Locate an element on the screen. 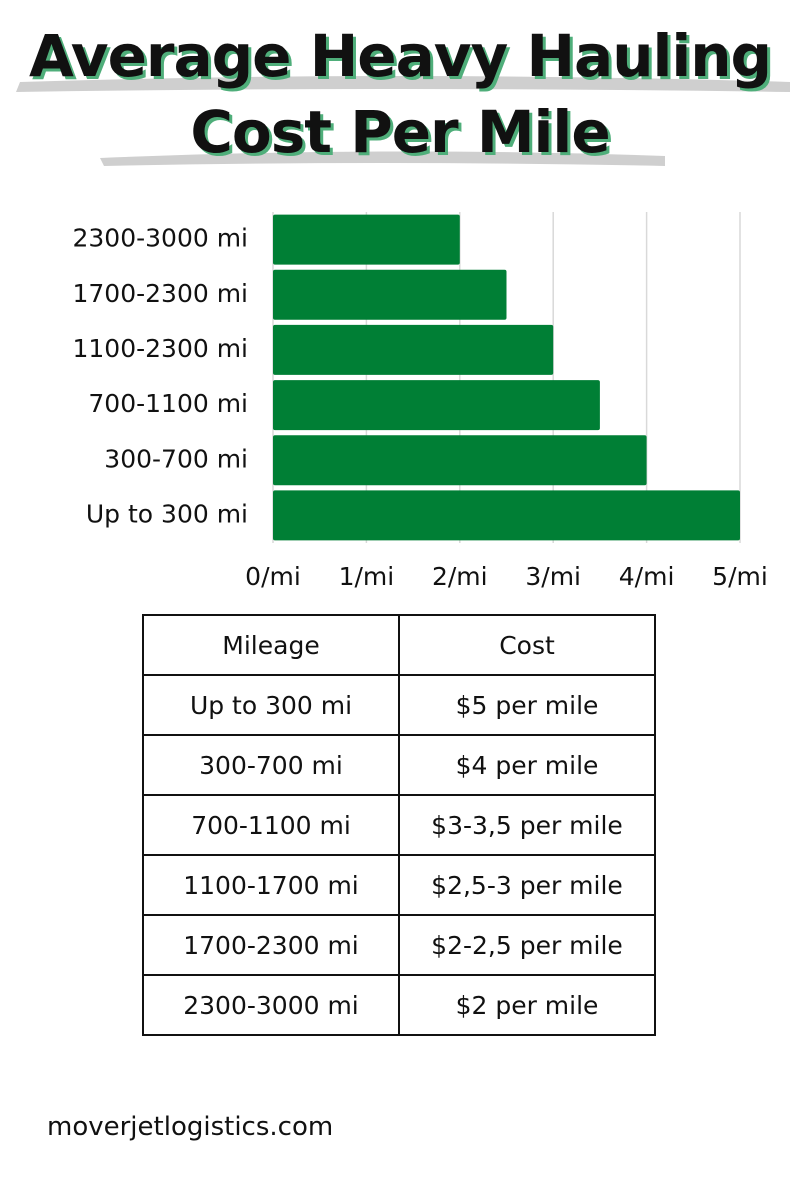 The width and height of the screenshot is (800, 1178). table-cell: $3-3,5 per mile is located at coordinates (527, 825).